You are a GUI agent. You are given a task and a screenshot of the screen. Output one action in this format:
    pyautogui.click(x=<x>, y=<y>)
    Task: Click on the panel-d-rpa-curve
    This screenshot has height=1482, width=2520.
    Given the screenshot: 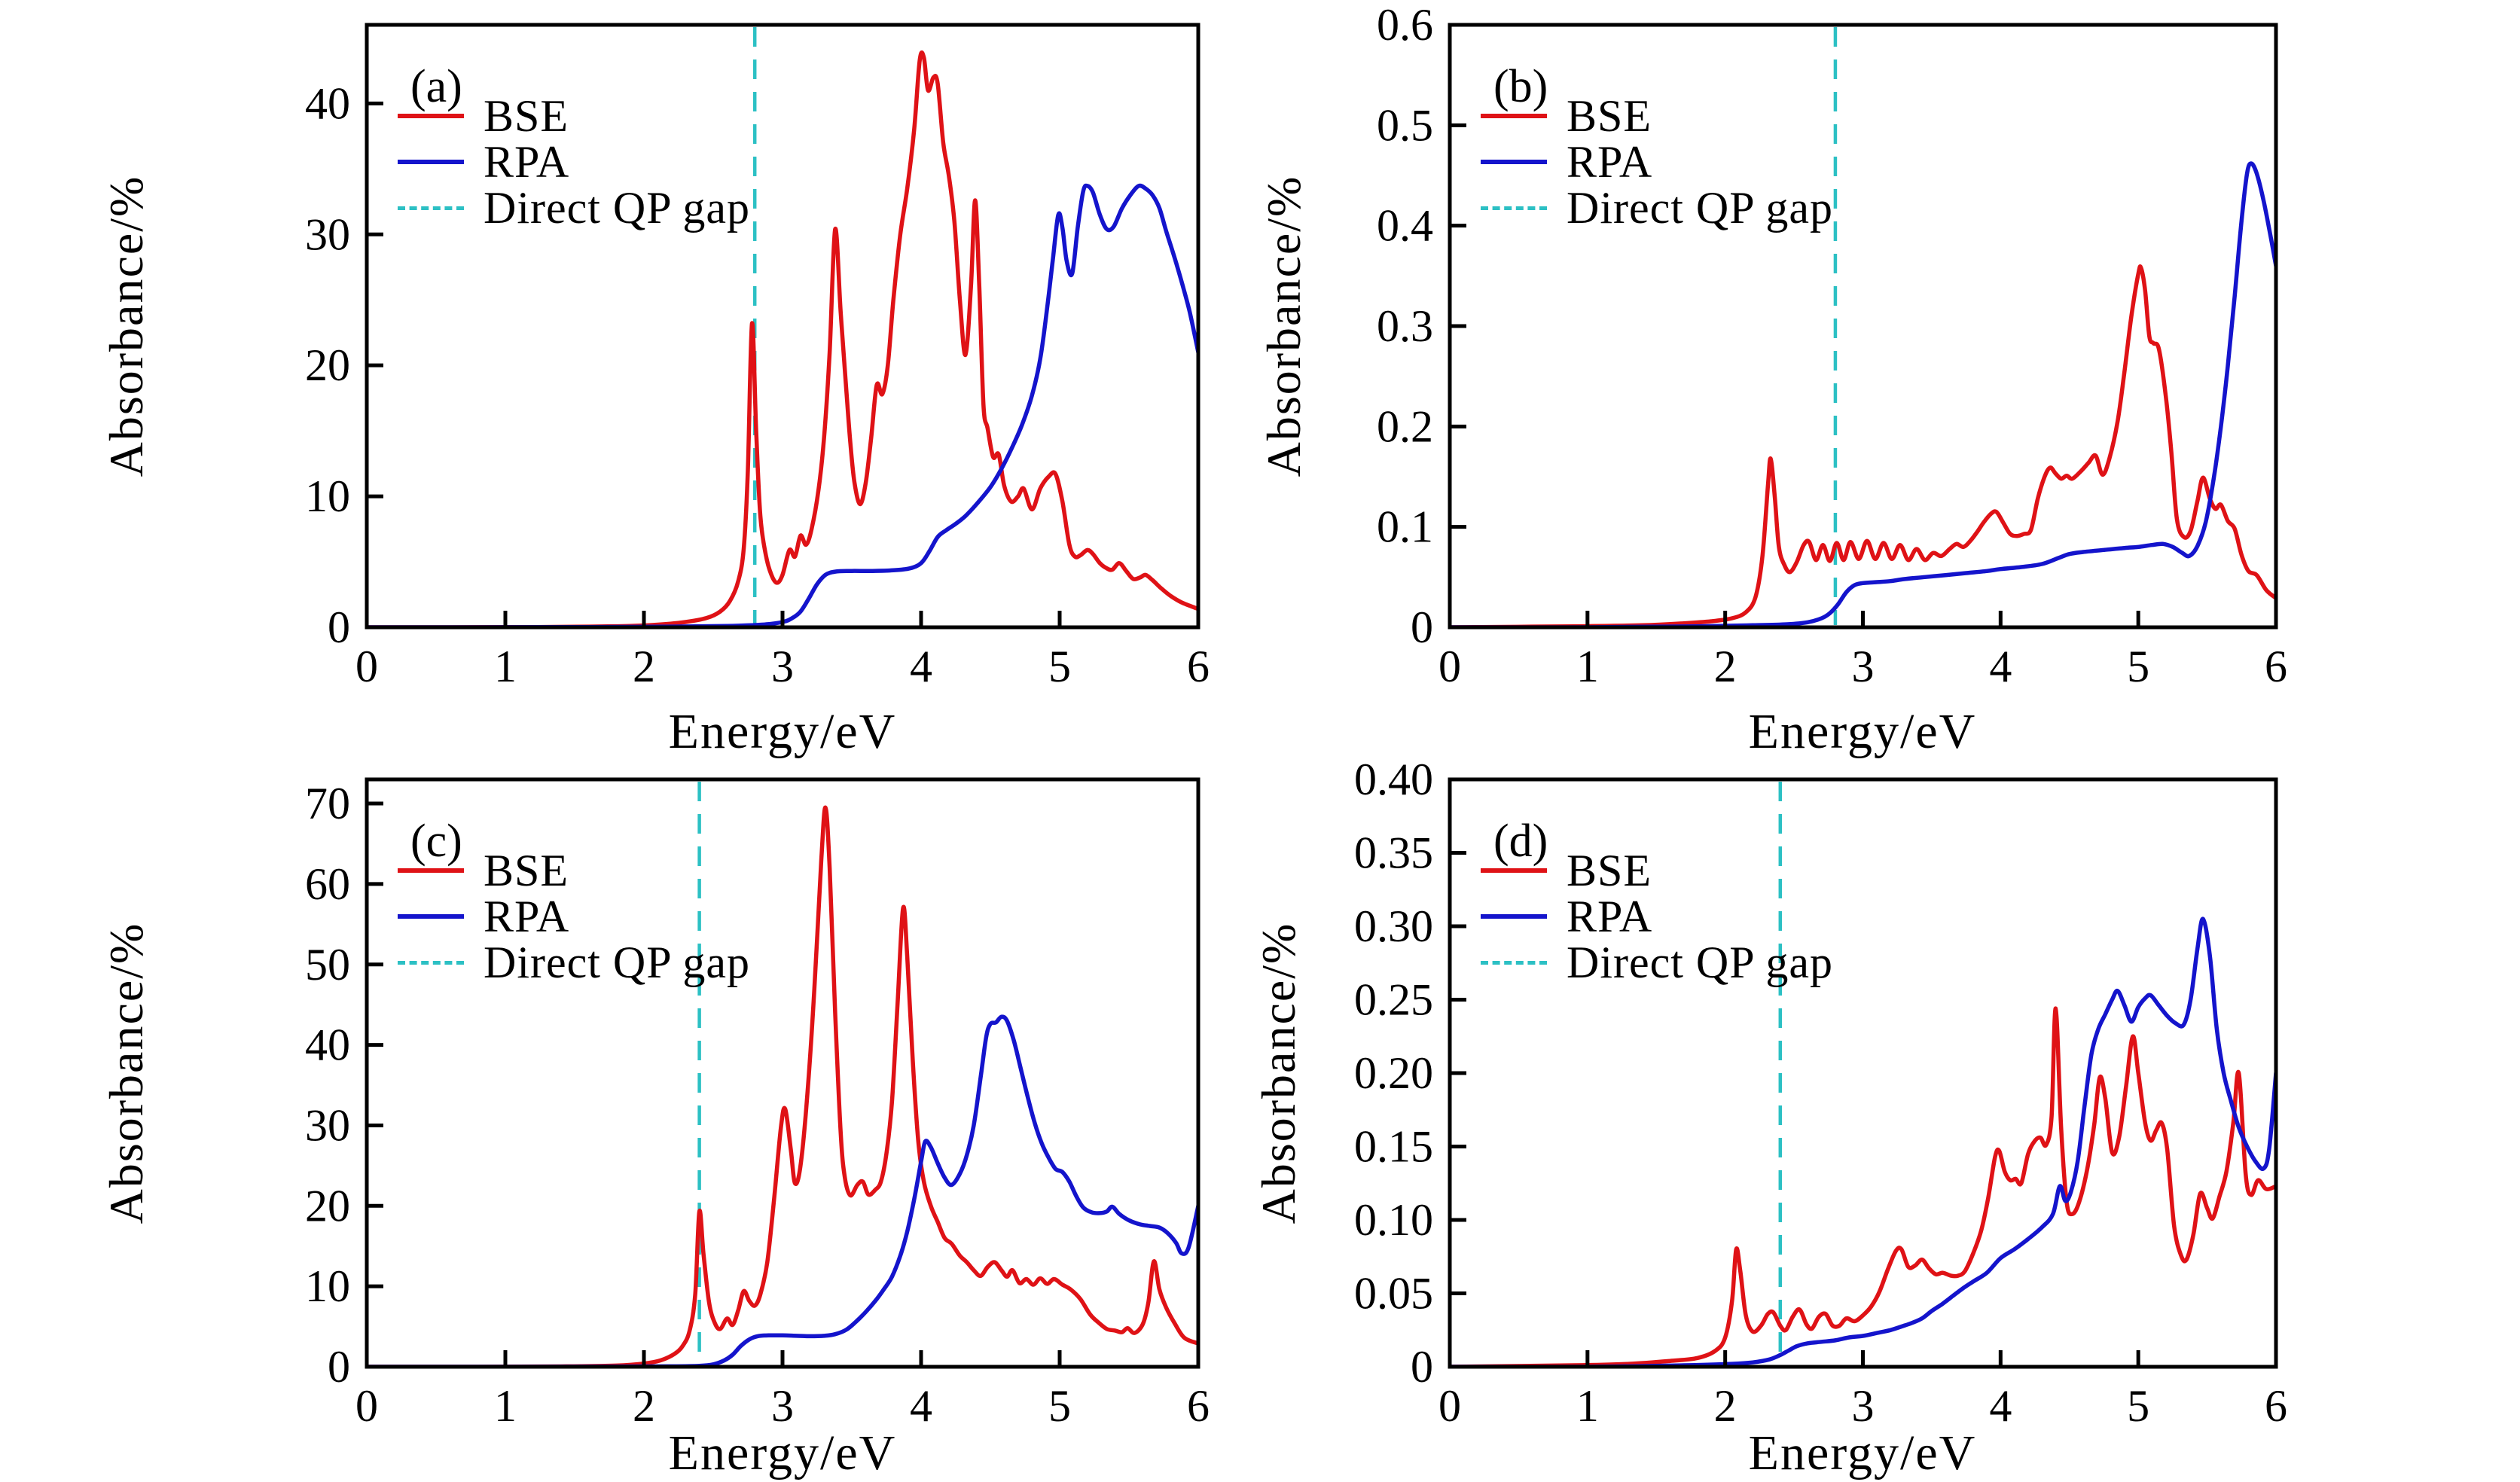 What is the action you would take?
    pyautogui.click(x=1863, y=1141)
    